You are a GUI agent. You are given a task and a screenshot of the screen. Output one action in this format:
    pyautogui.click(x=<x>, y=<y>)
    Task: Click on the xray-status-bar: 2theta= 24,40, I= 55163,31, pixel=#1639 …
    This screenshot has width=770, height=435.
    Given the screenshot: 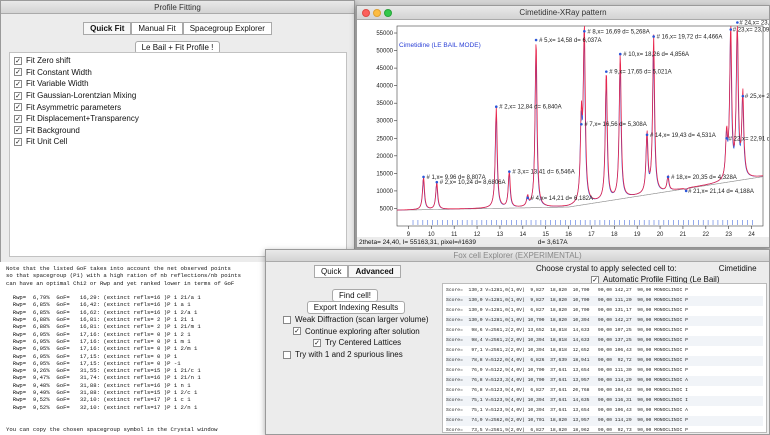 What is the action you would take?
    pyautogui.click(x=563, y=242)
    